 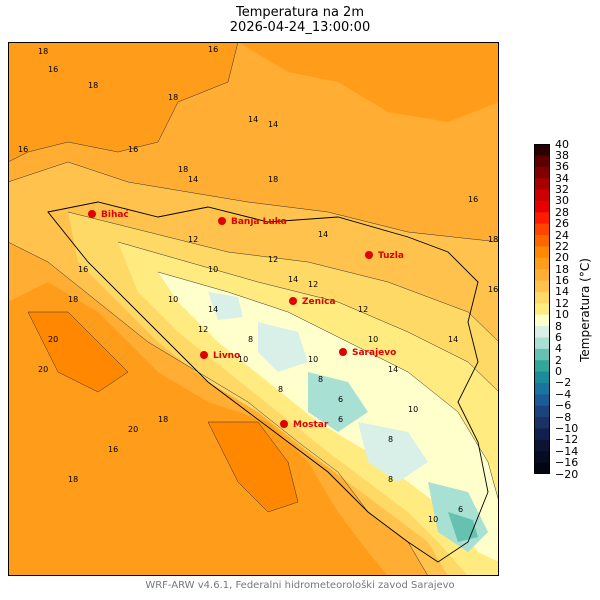 What do you see at coordinates (563, 406) in the screenshot?
I see `colorbar-tick-label: −6` at bounding box center [563, 406].